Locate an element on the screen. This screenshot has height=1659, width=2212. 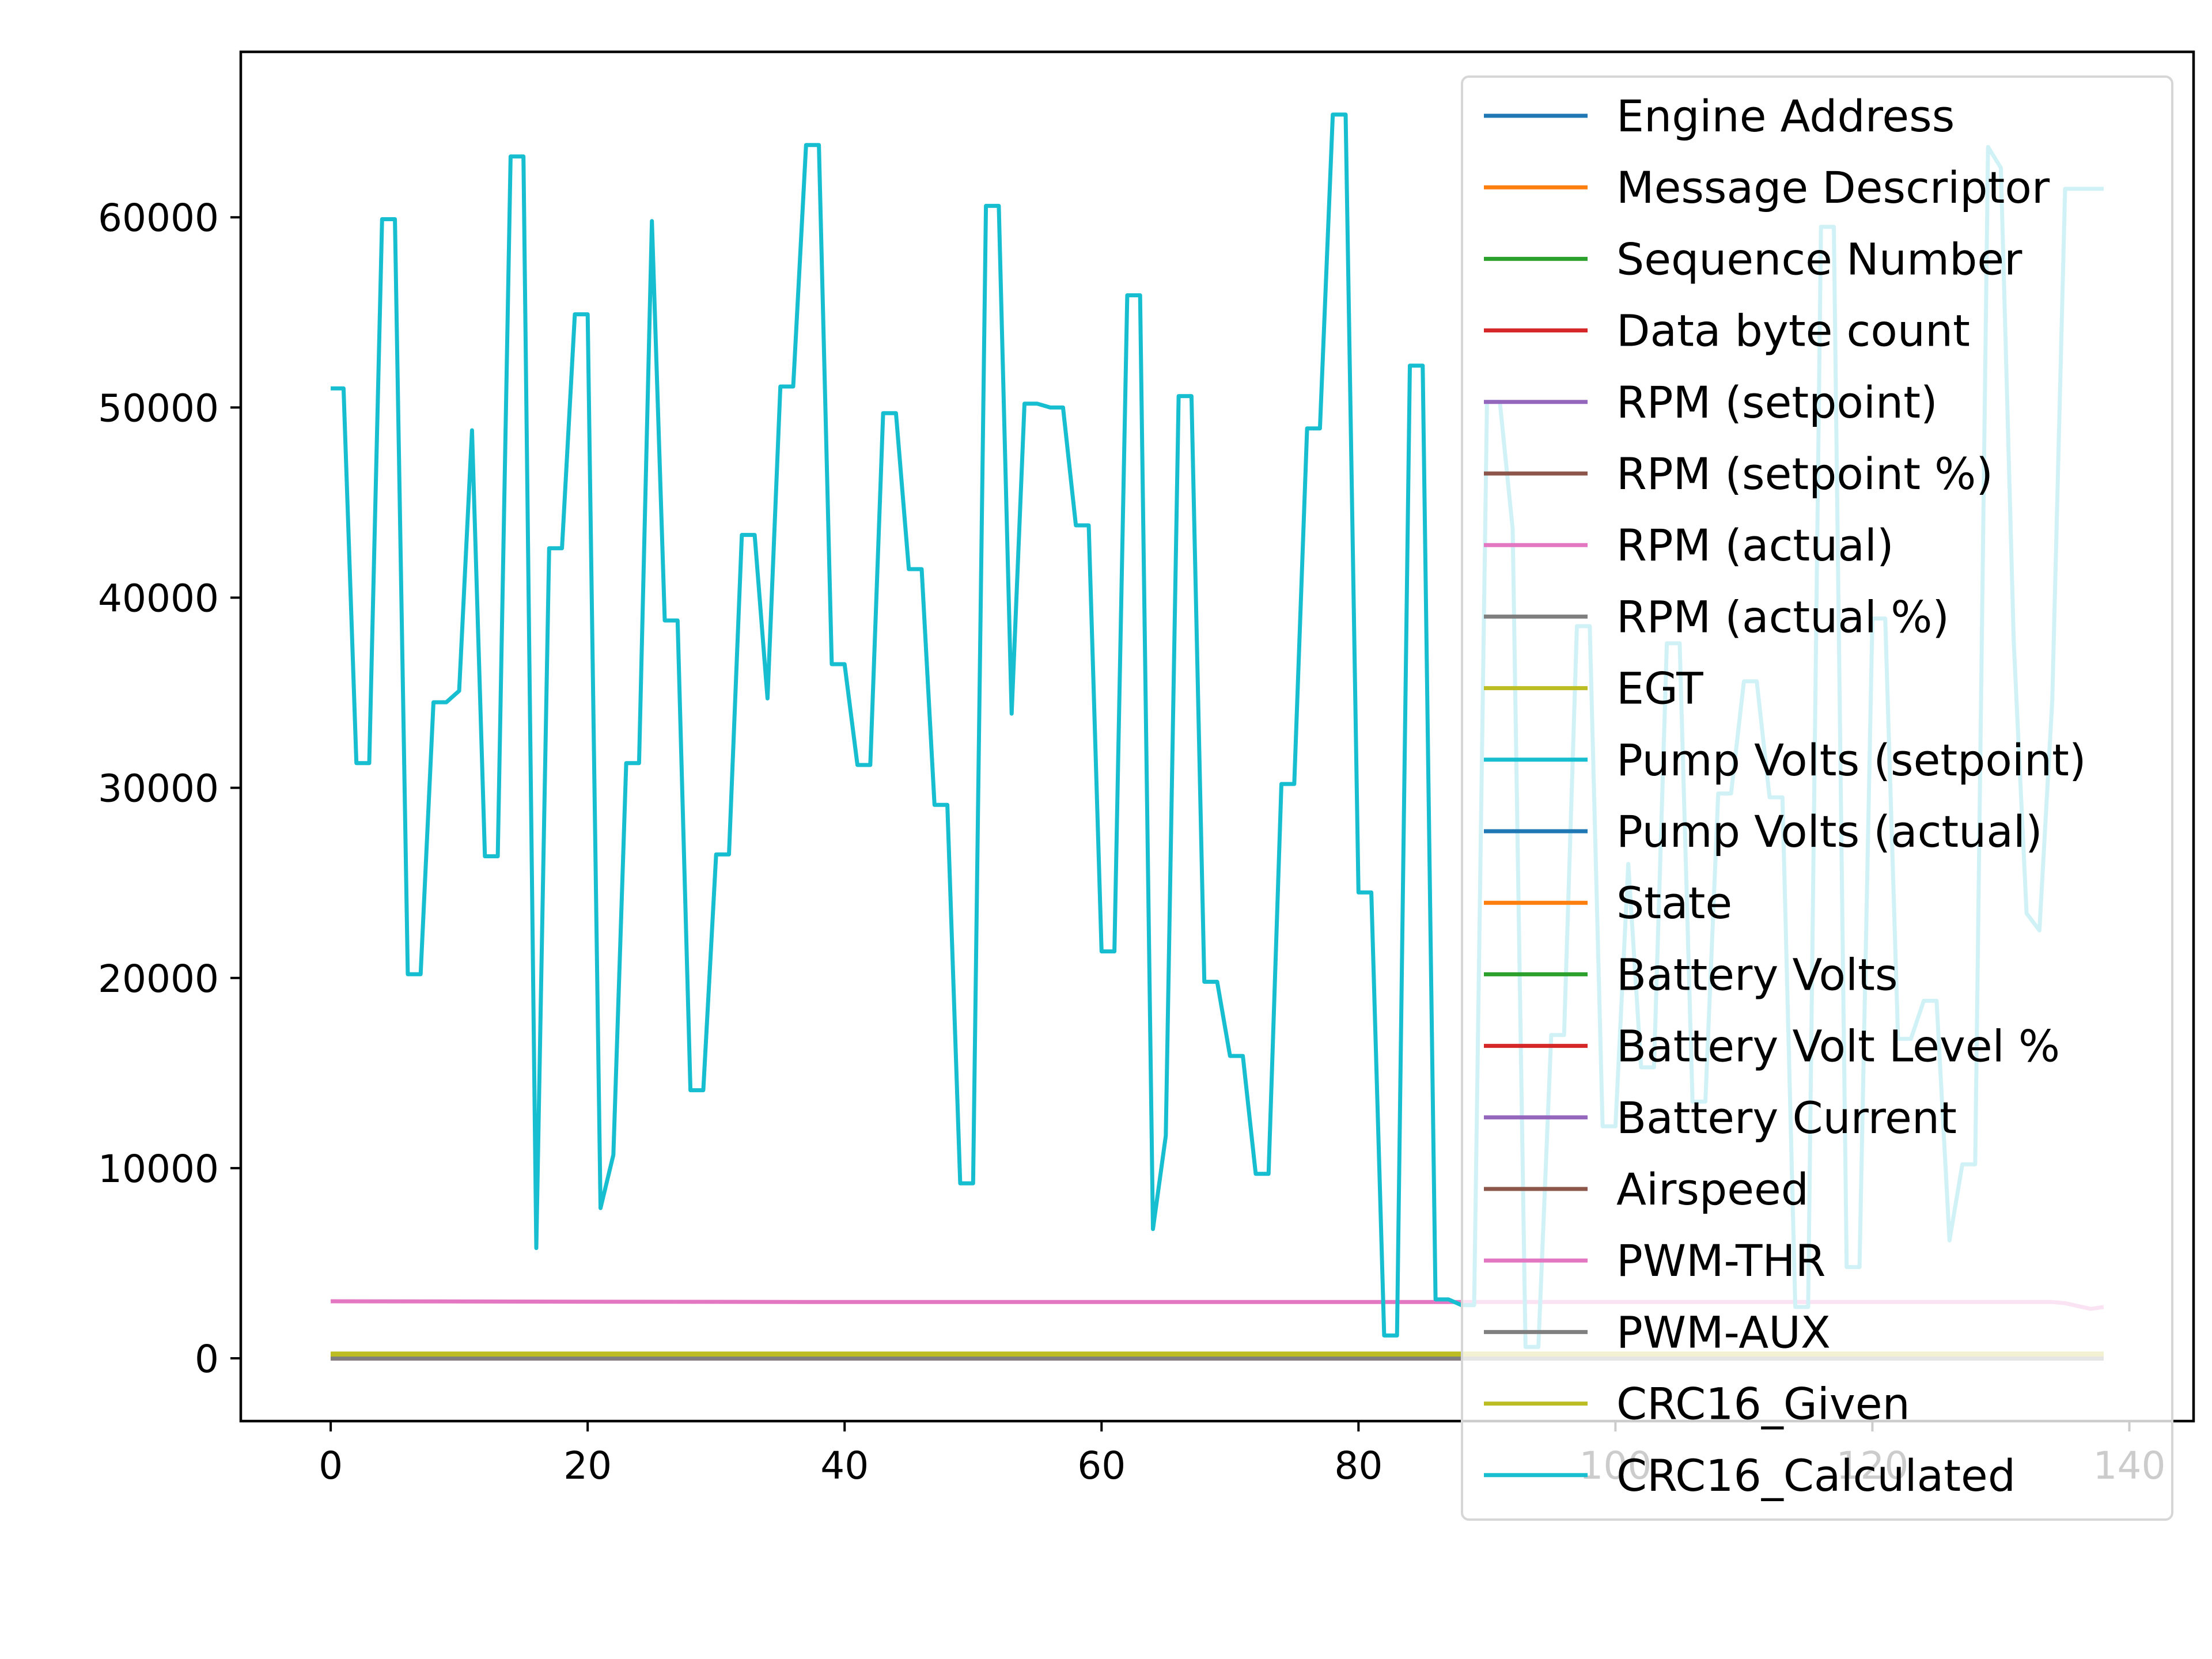
legend-label: Battery Current is located at coordinates (1786, 1117).